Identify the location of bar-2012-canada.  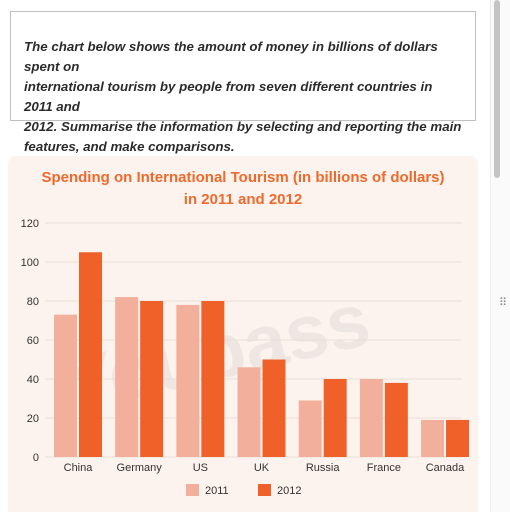
(458, 438).